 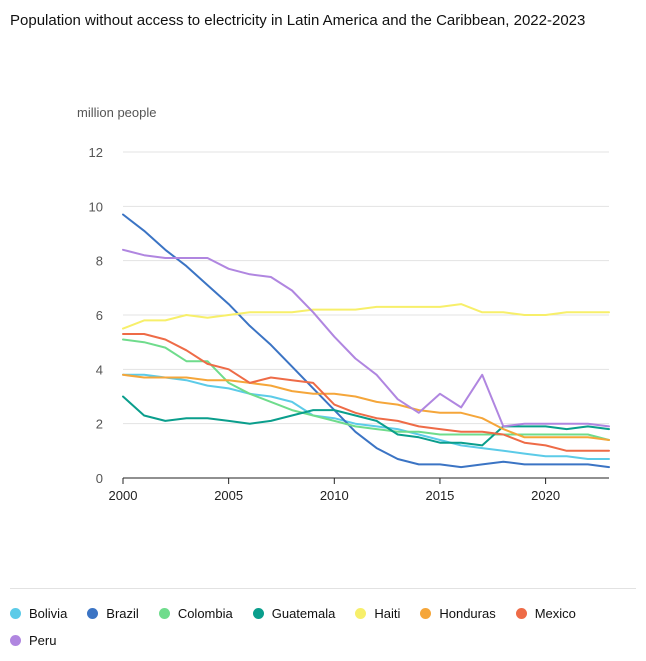 I want to click on legend-label: Haiti, so click(x=387, y=613).